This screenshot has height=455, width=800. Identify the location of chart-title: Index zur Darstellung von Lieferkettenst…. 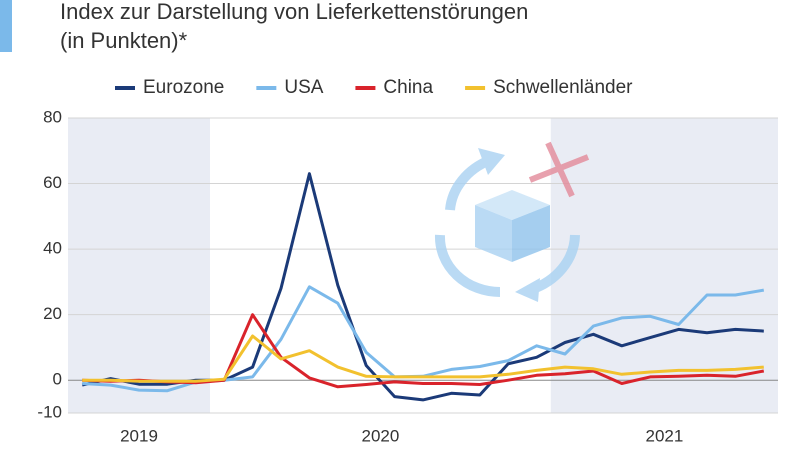
(294, 12).